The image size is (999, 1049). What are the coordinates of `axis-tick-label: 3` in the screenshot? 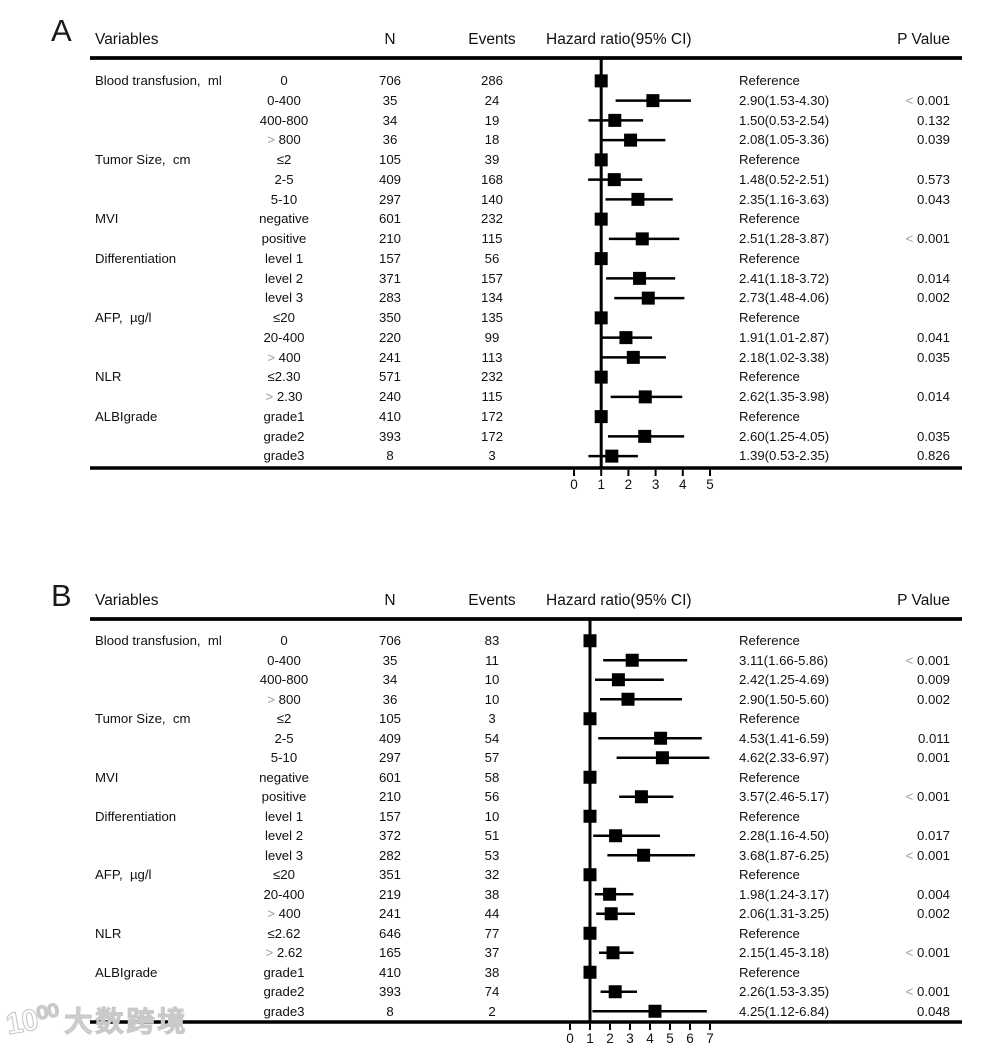 It's located at (630, 1038).